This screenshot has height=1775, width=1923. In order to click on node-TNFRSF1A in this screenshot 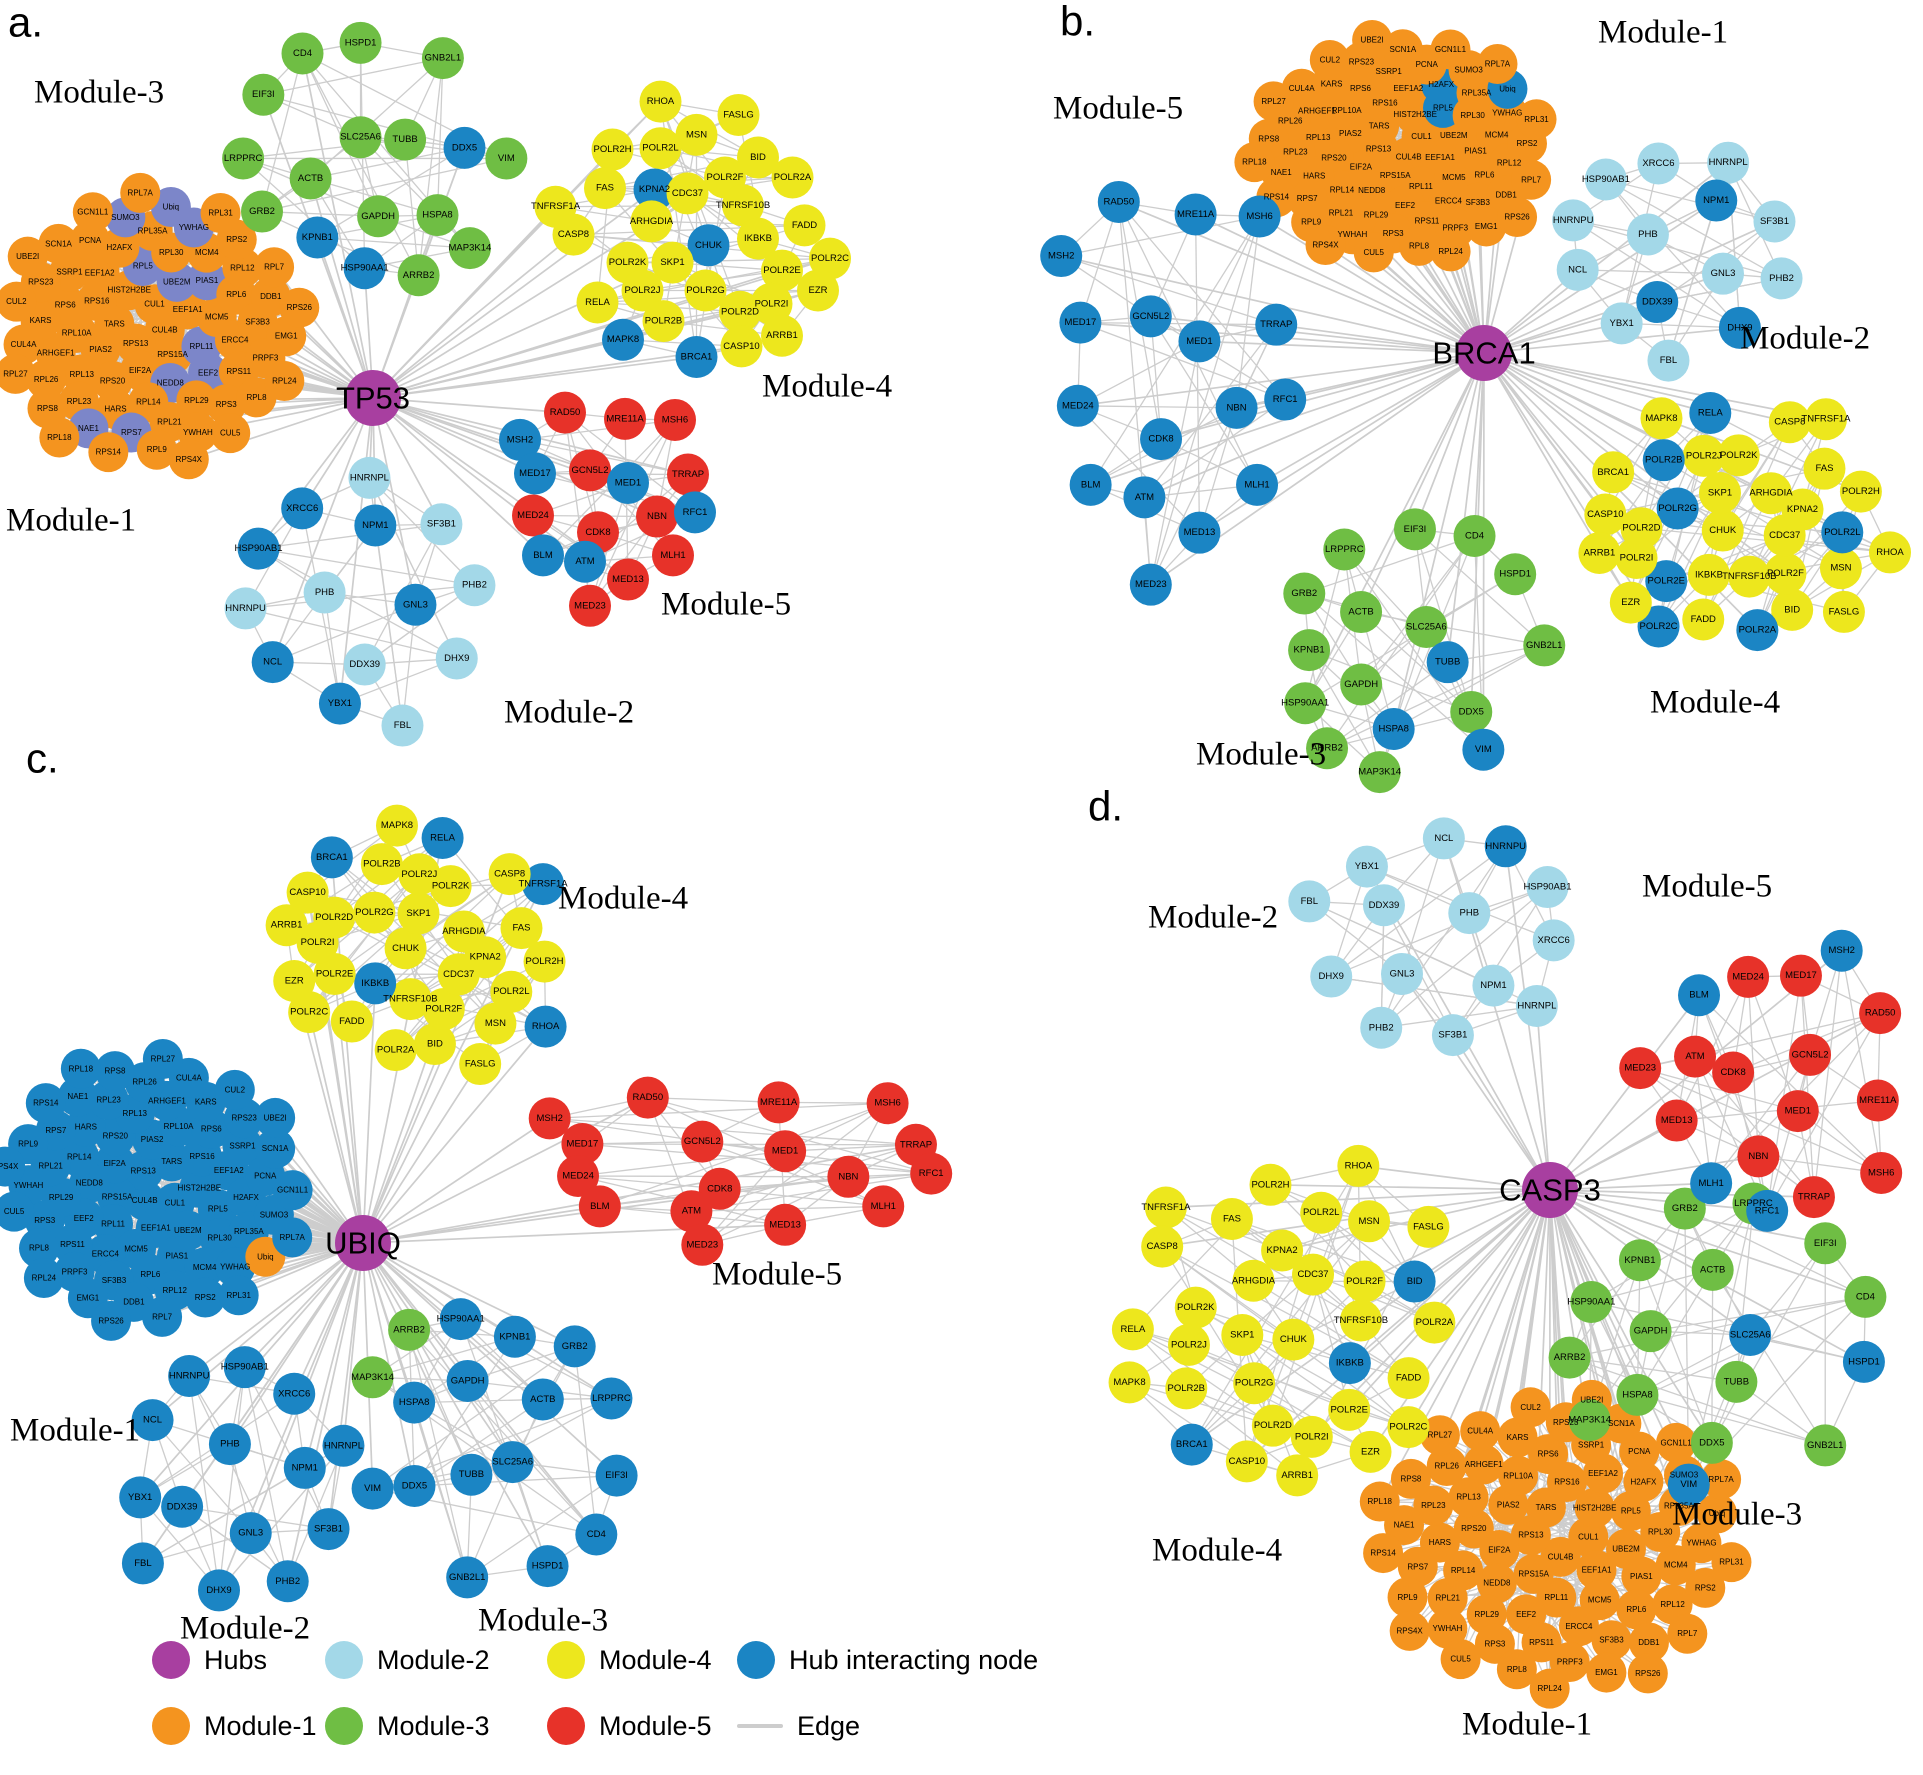, I will do `click(1165, 1207)`.